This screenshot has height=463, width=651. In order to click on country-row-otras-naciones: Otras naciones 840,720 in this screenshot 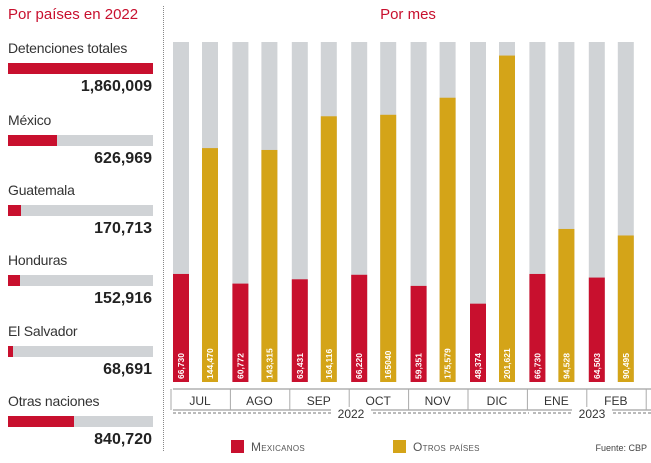, I will do `click(80, 428)`.